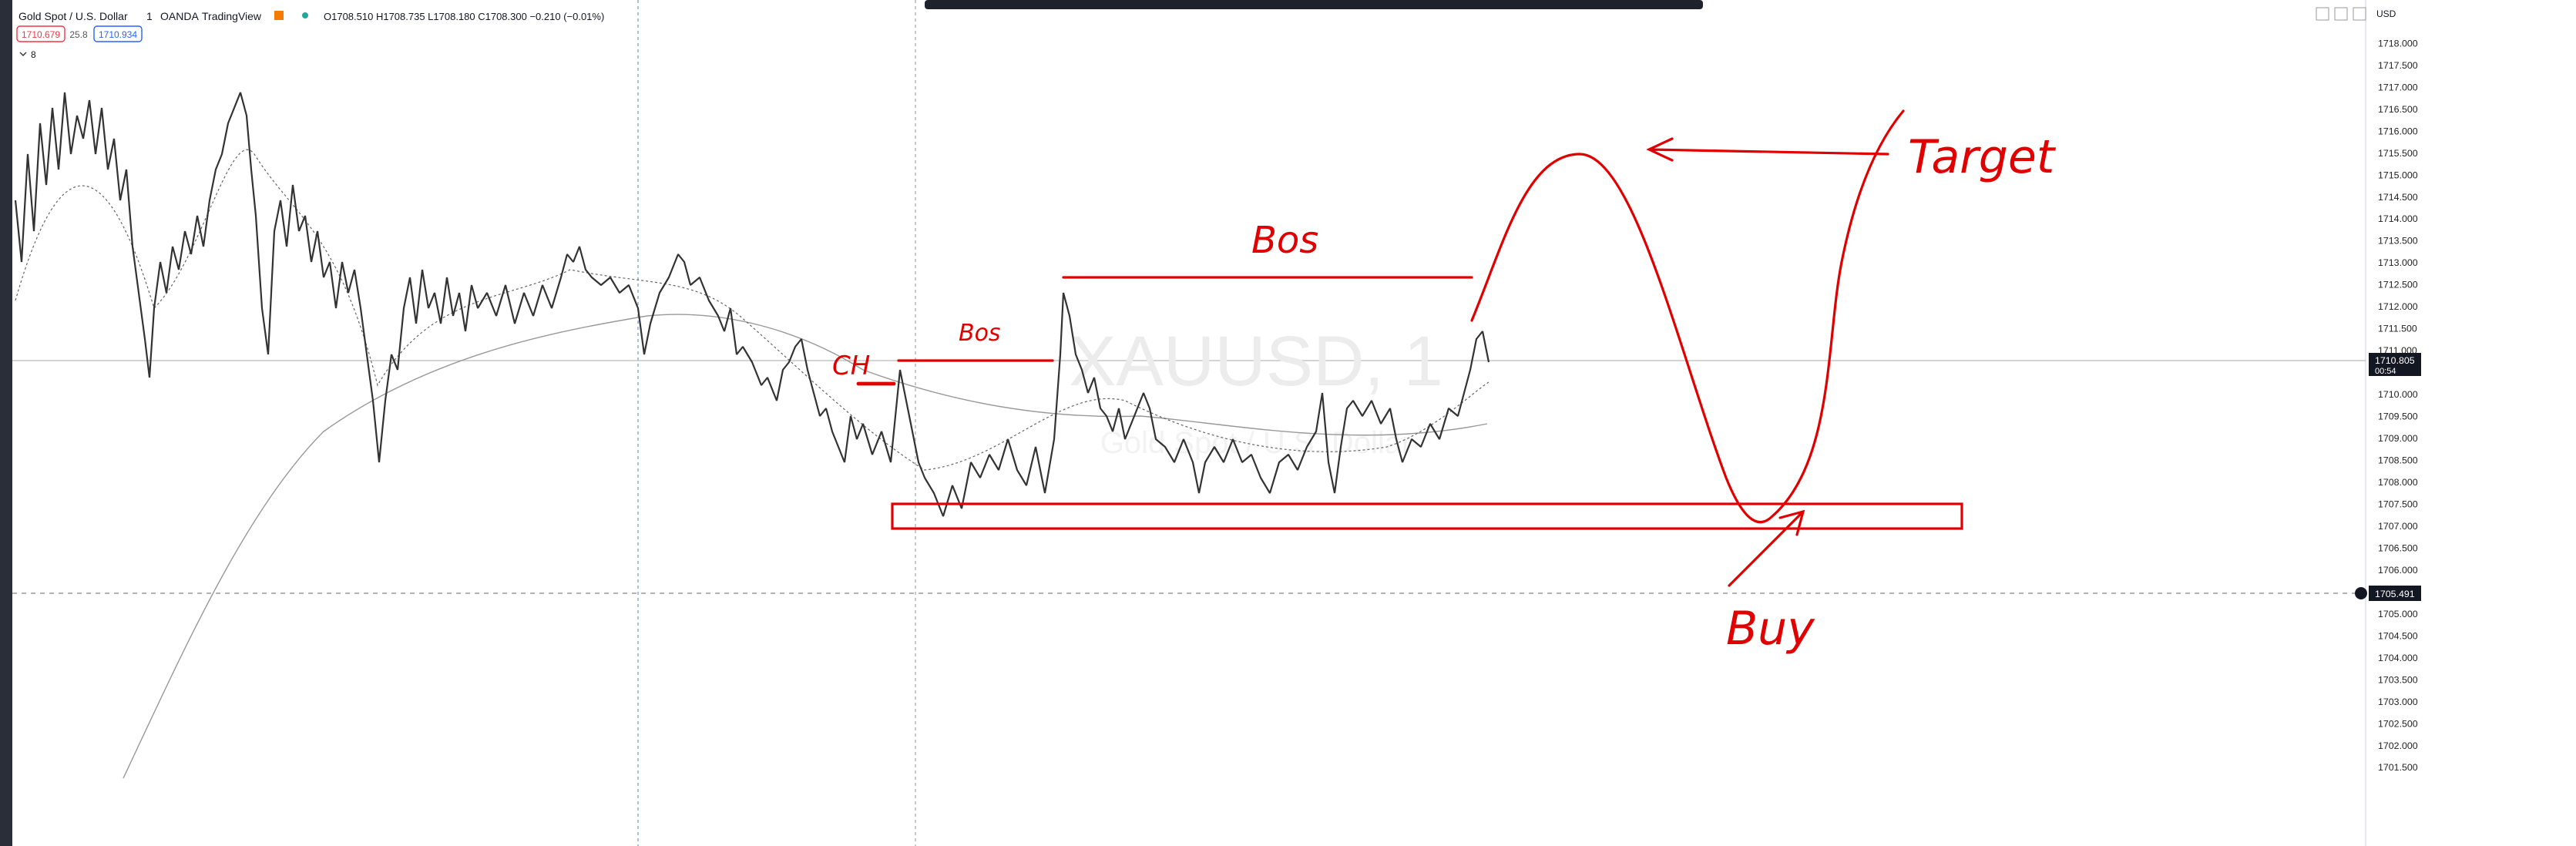 The image size is (2576, 846). What do you see at coordinates (232, 16) in the screenshot?
I see `platform: TradingView` at bounding box center [232, 16].